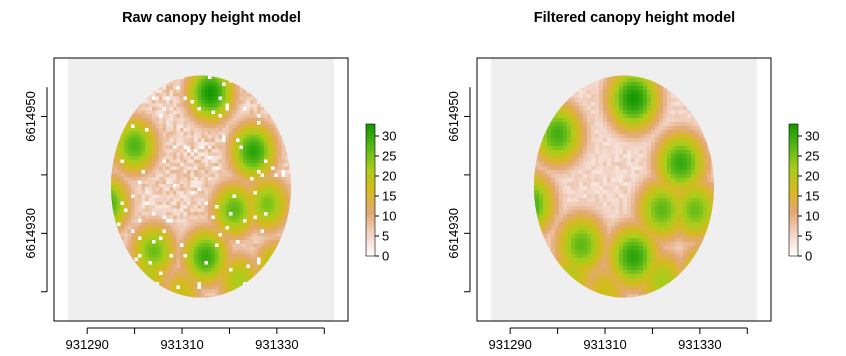 The image size is (846, 356). What do you see at coordinates (634, 18) in the screenshot?
I see `chart-title: Filtered canopy height model` at bounding box center [634, 18].